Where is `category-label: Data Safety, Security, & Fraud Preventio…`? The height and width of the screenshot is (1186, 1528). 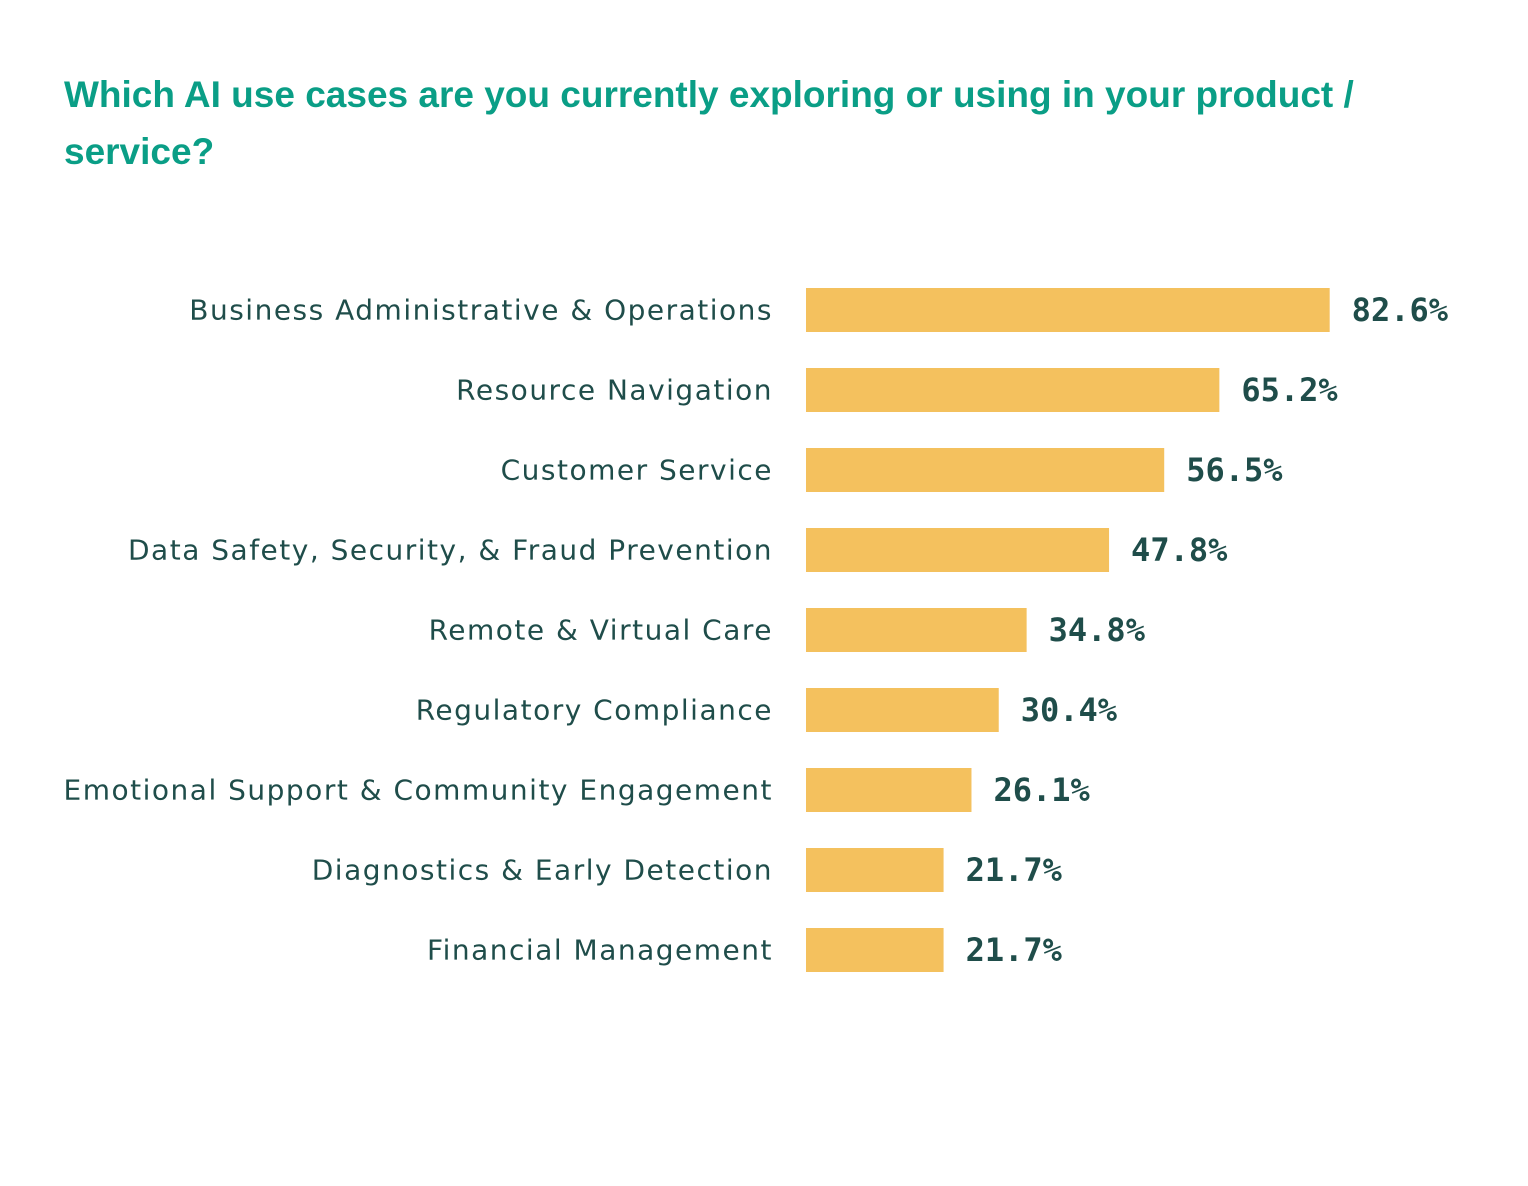
category-label: Data Safety, Security, & Fraud Preventio… is located at coordinates (450, 550).